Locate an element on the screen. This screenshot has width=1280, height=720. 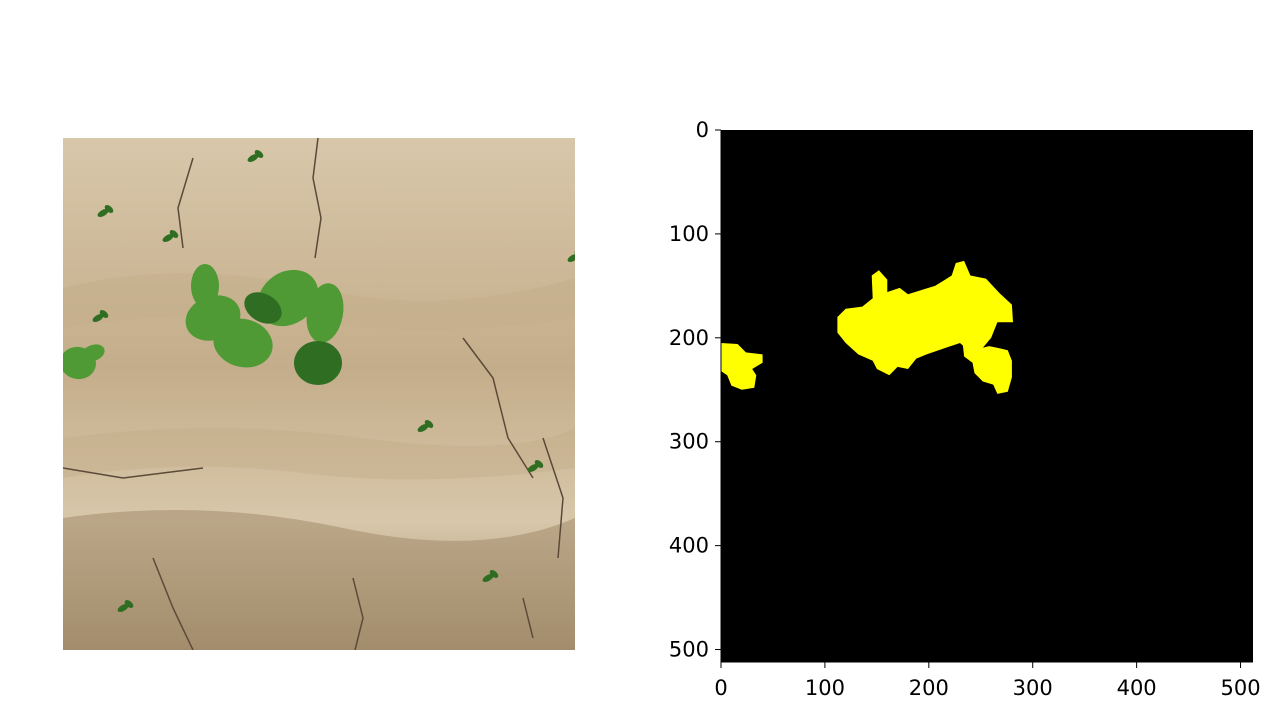
y-tick-label: 0 is located at coordinates (702, 130).